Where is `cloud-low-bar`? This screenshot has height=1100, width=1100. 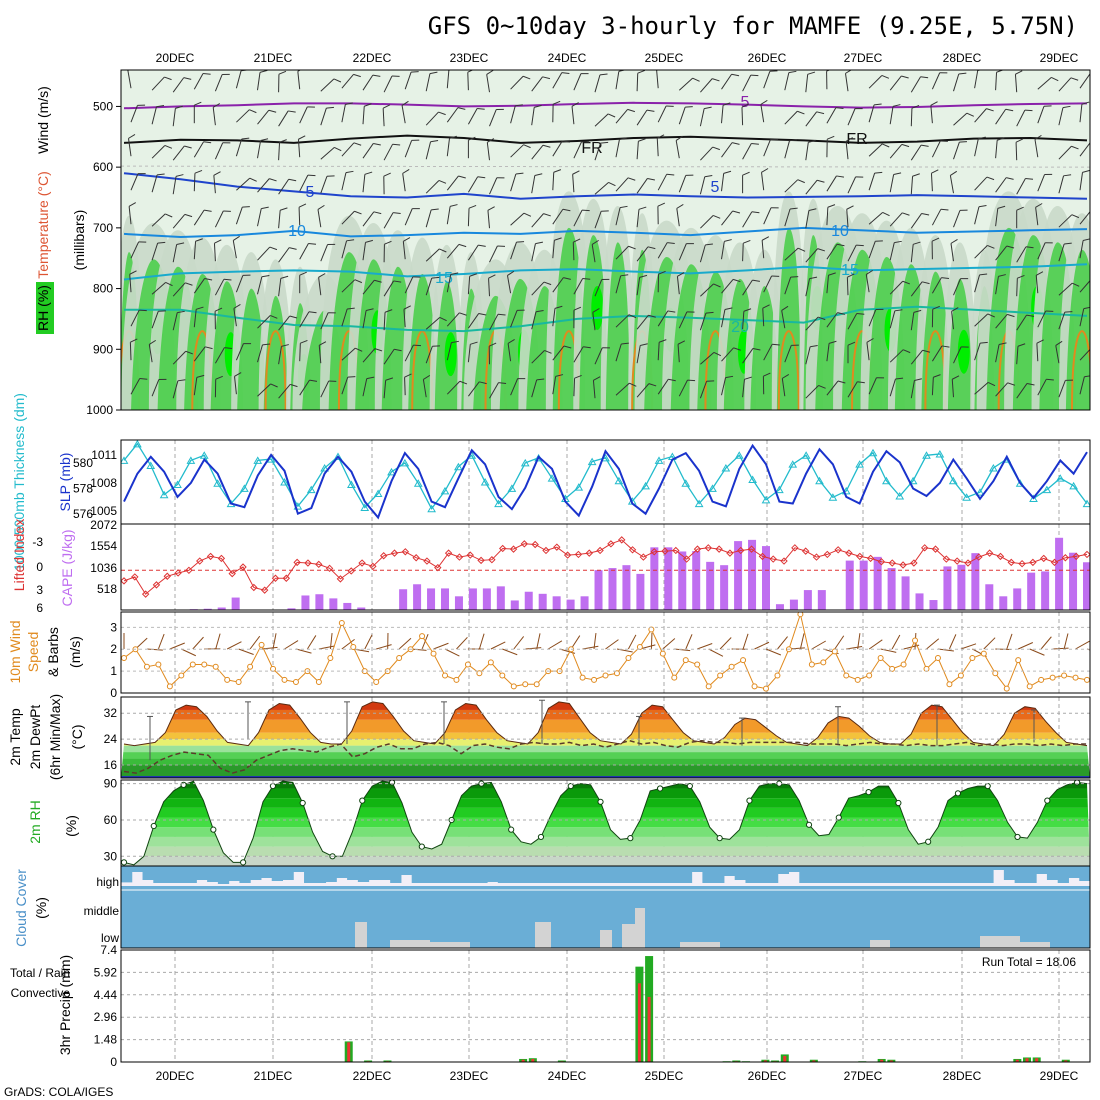
cloud-low-bar is located at coordinates (1035, 945).